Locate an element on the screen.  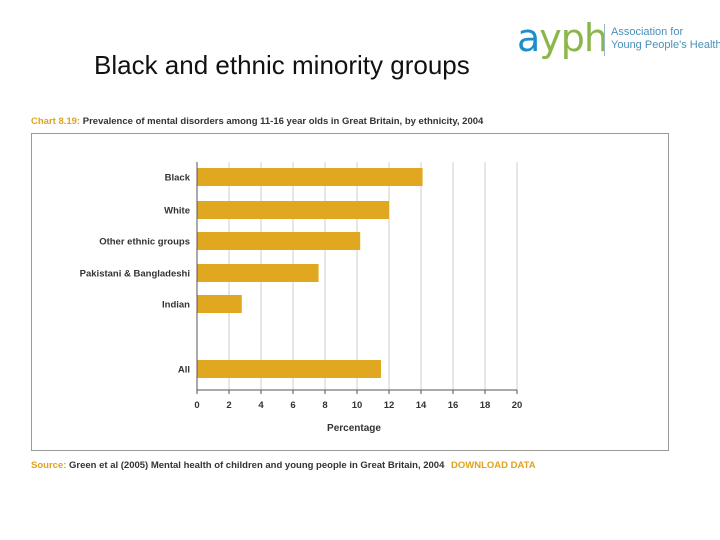
category-label: Indian is located at coordinates (176, 305).